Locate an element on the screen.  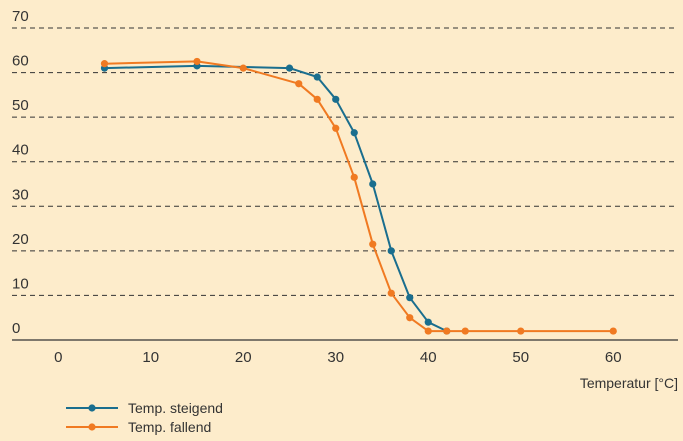
x-tick-label: 60 is located at coordinates (613, 357).